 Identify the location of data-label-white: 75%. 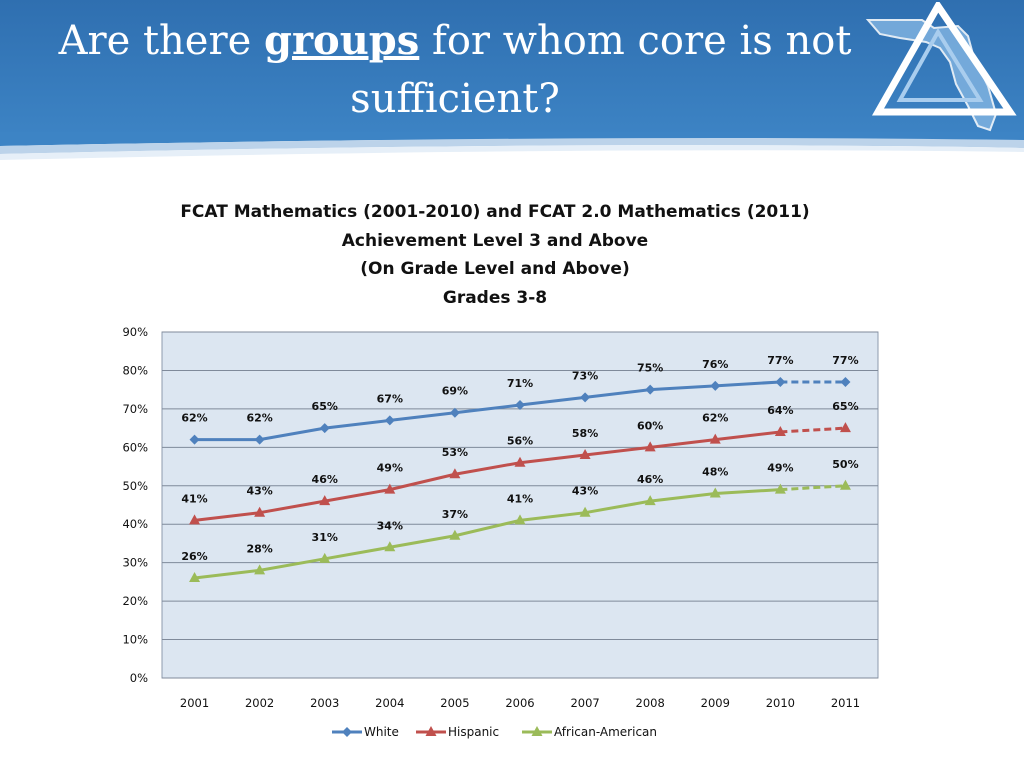
(650, 368).